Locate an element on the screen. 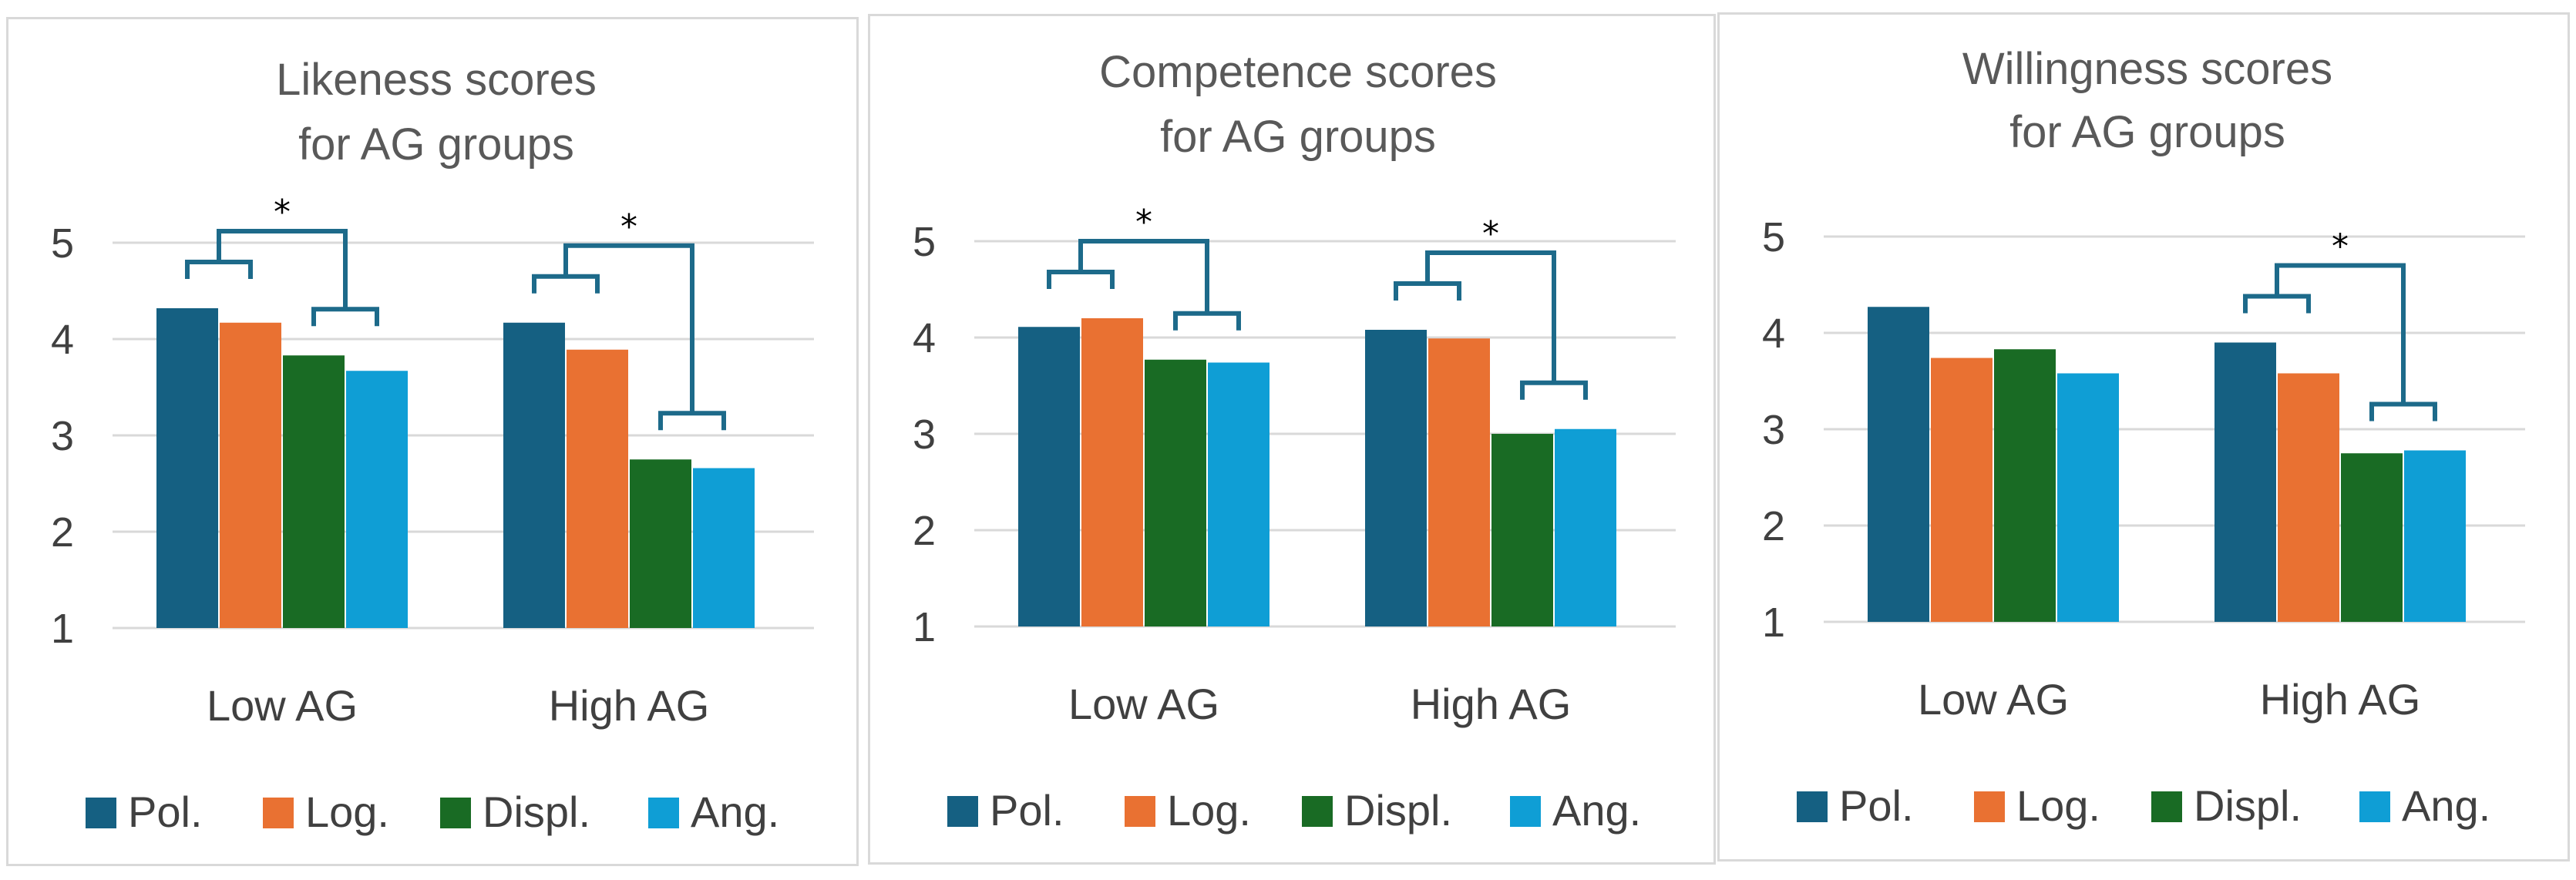 Image resolution: width=2576 pixels, height=880 pixels. chart-title: Willingness scores for AG groups is located at coordinates (2147, 100).